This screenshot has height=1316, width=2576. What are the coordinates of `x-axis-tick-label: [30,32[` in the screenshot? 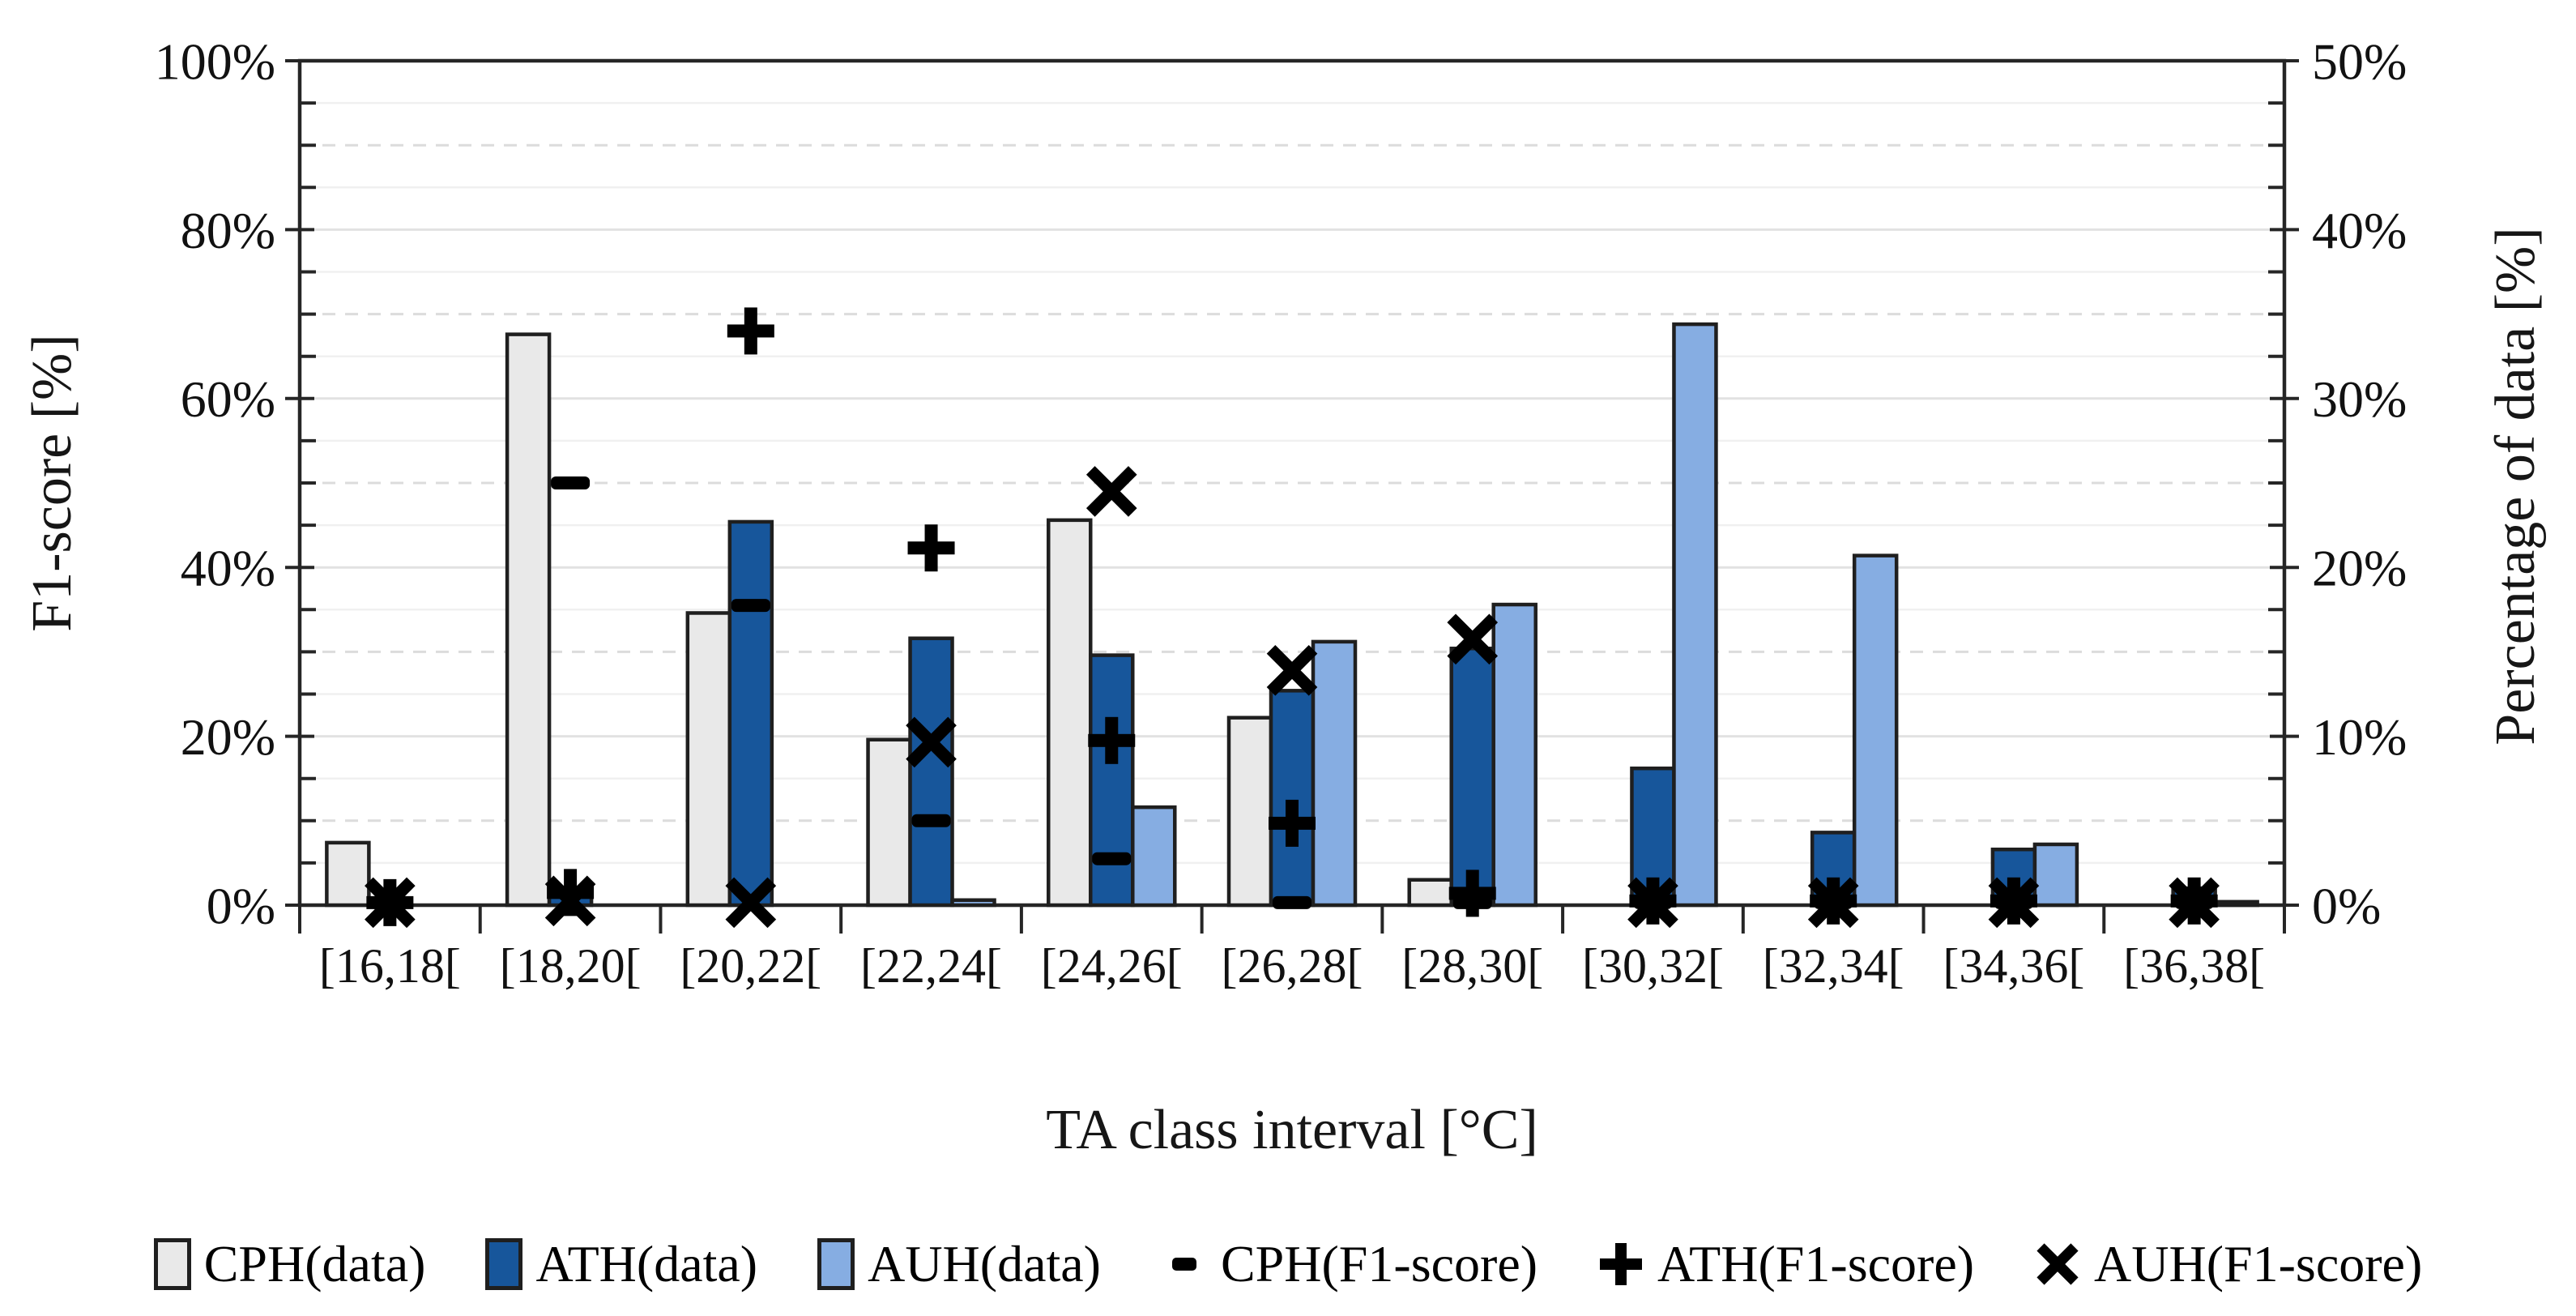 It's located at (1653, 966).